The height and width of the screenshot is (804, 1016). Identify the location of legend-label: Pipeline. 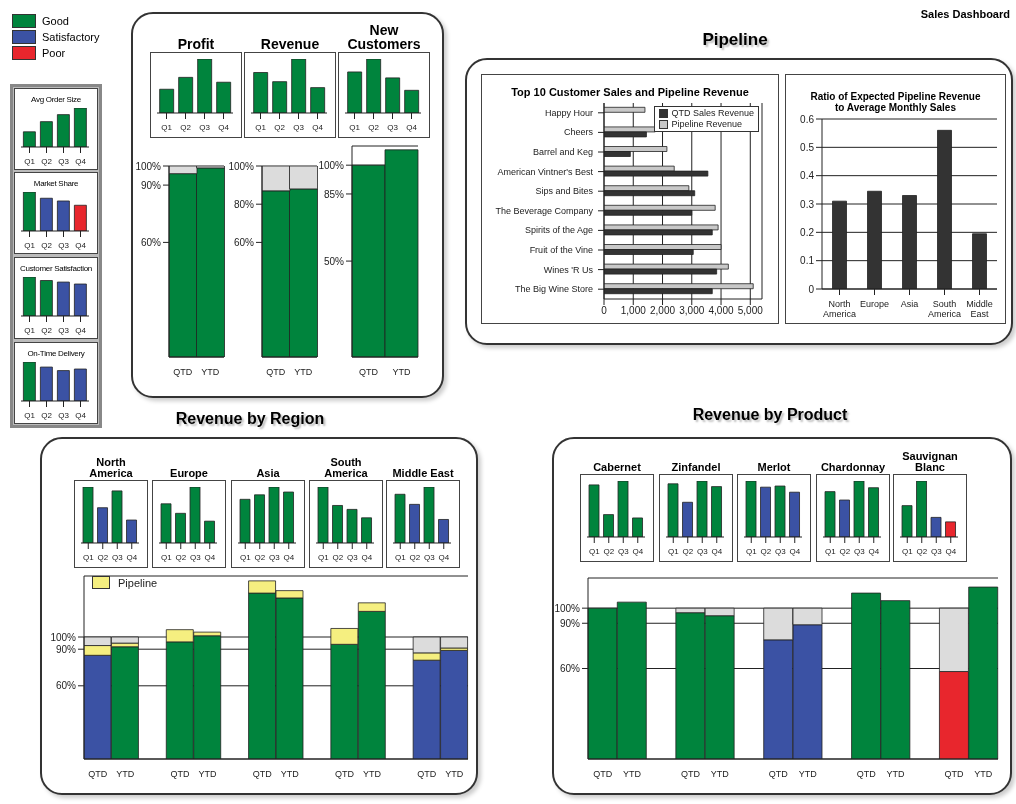
(138, 582).